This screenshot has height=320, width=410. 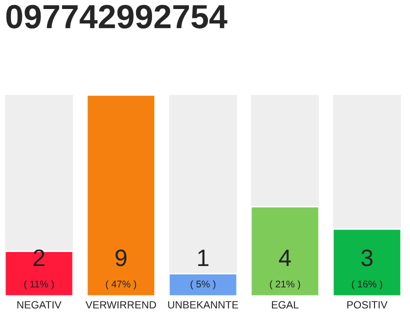 What do you see at coordinates (367, 270) in the screenshot?
I see `data-label: 3 ( 16% )` at bounding box center [367, 270].